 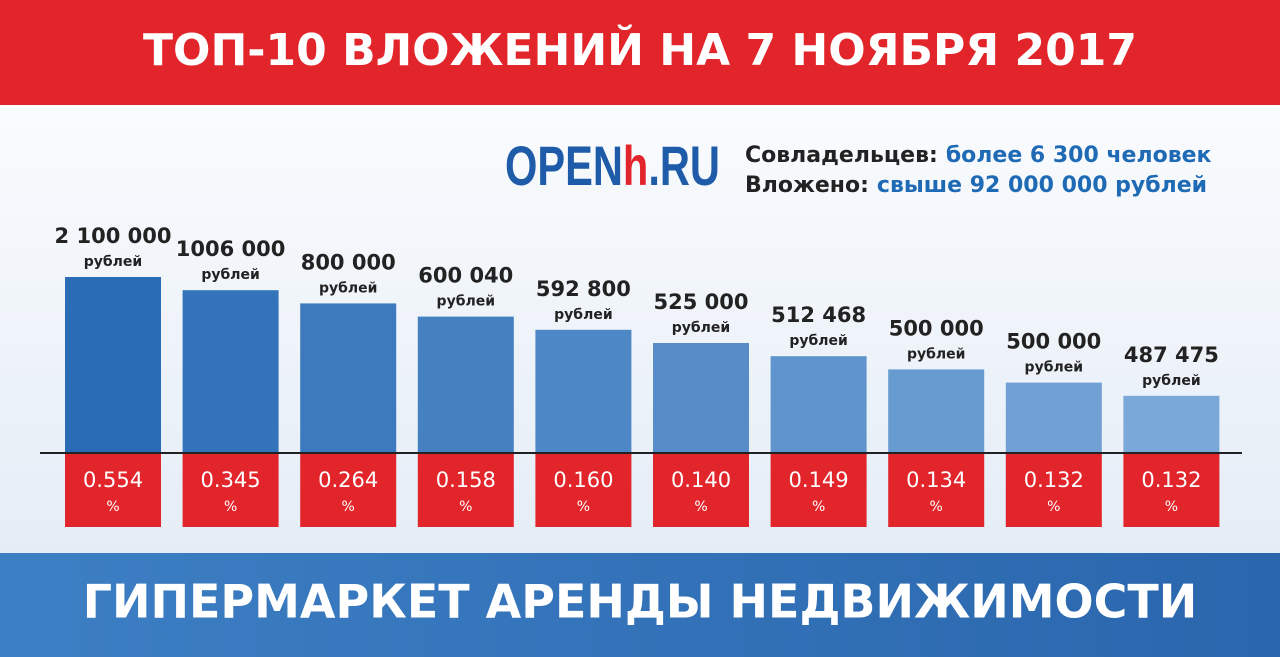 What do you see at coordinates (841, 155) in the screenshot?
I see `stat-label: Совладельцев:` at bounding box center [841, 155].